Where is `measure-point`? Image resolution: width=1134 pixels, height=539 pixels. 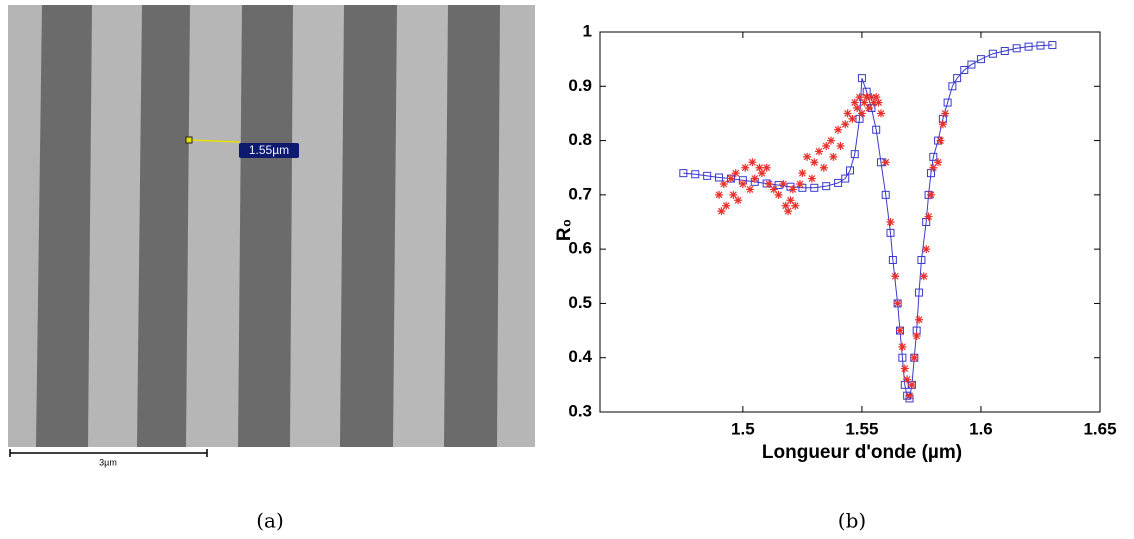 measure-point is located at coordinates (189, 140).